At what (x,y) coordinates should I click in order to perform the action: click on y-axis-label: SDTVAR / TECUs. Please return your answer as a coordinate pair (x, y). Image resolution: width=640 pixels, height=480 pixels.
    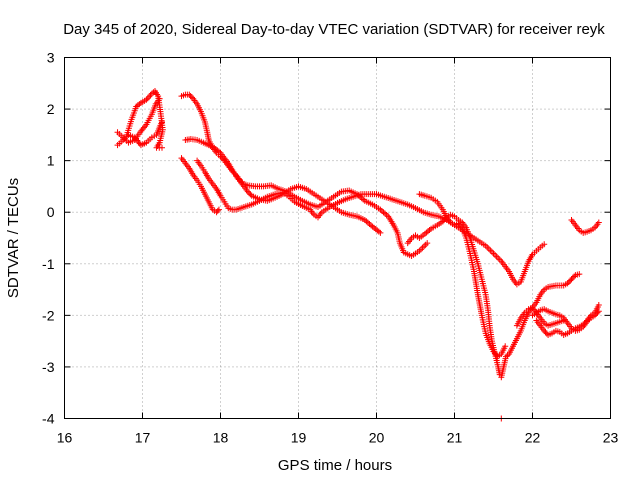
    Looking at the image, I should click on (13, 238).